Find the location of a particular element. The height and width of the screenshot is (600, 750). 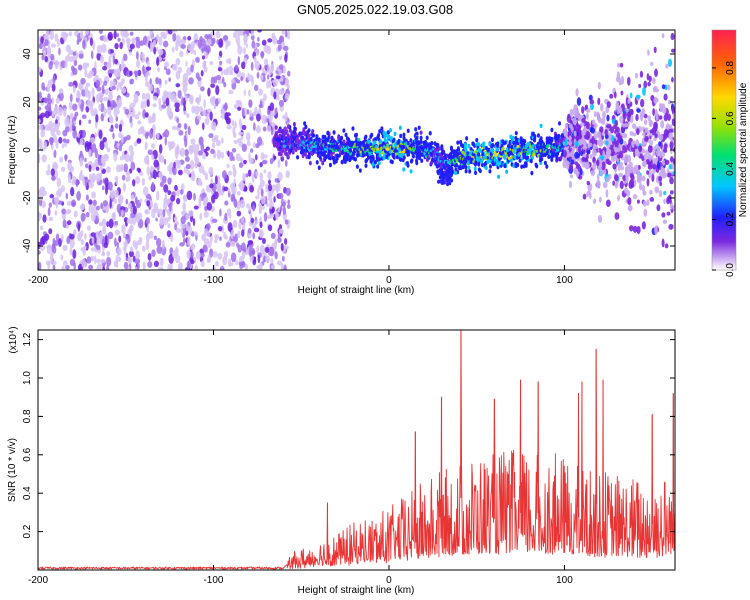

snr-y-tick-label: 1.2 is located at coordinates (27, 339).